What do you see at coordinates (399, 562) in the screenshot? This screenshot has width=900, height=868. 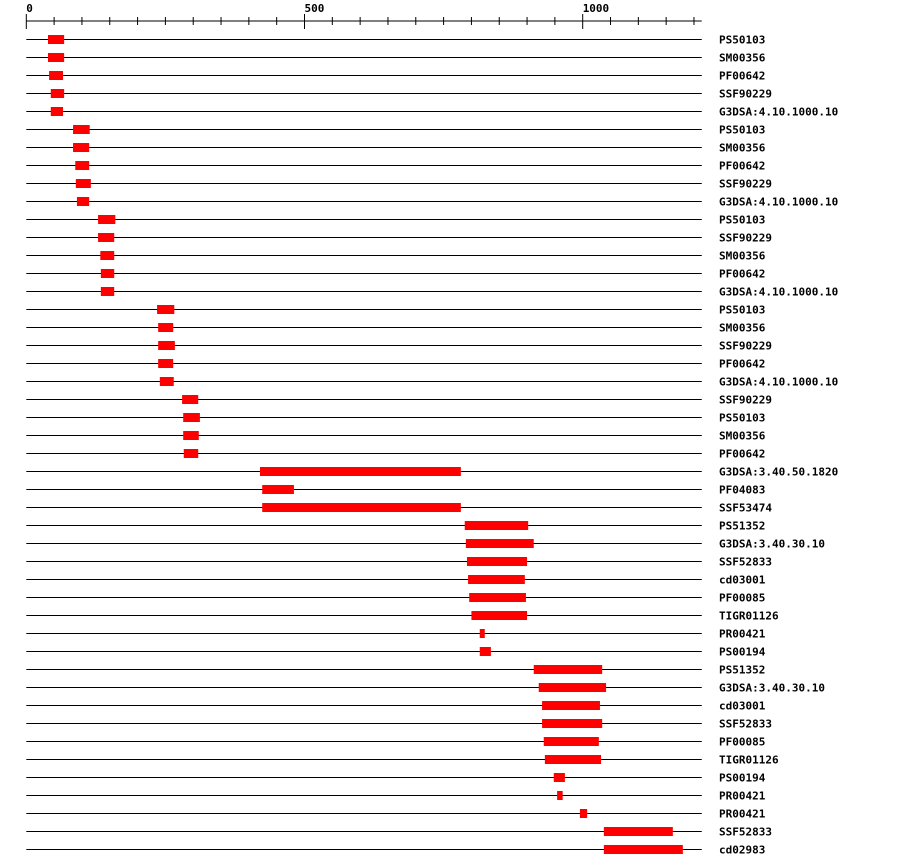 I see `domain-row: SSF52833` at bounding box center [399, 562].